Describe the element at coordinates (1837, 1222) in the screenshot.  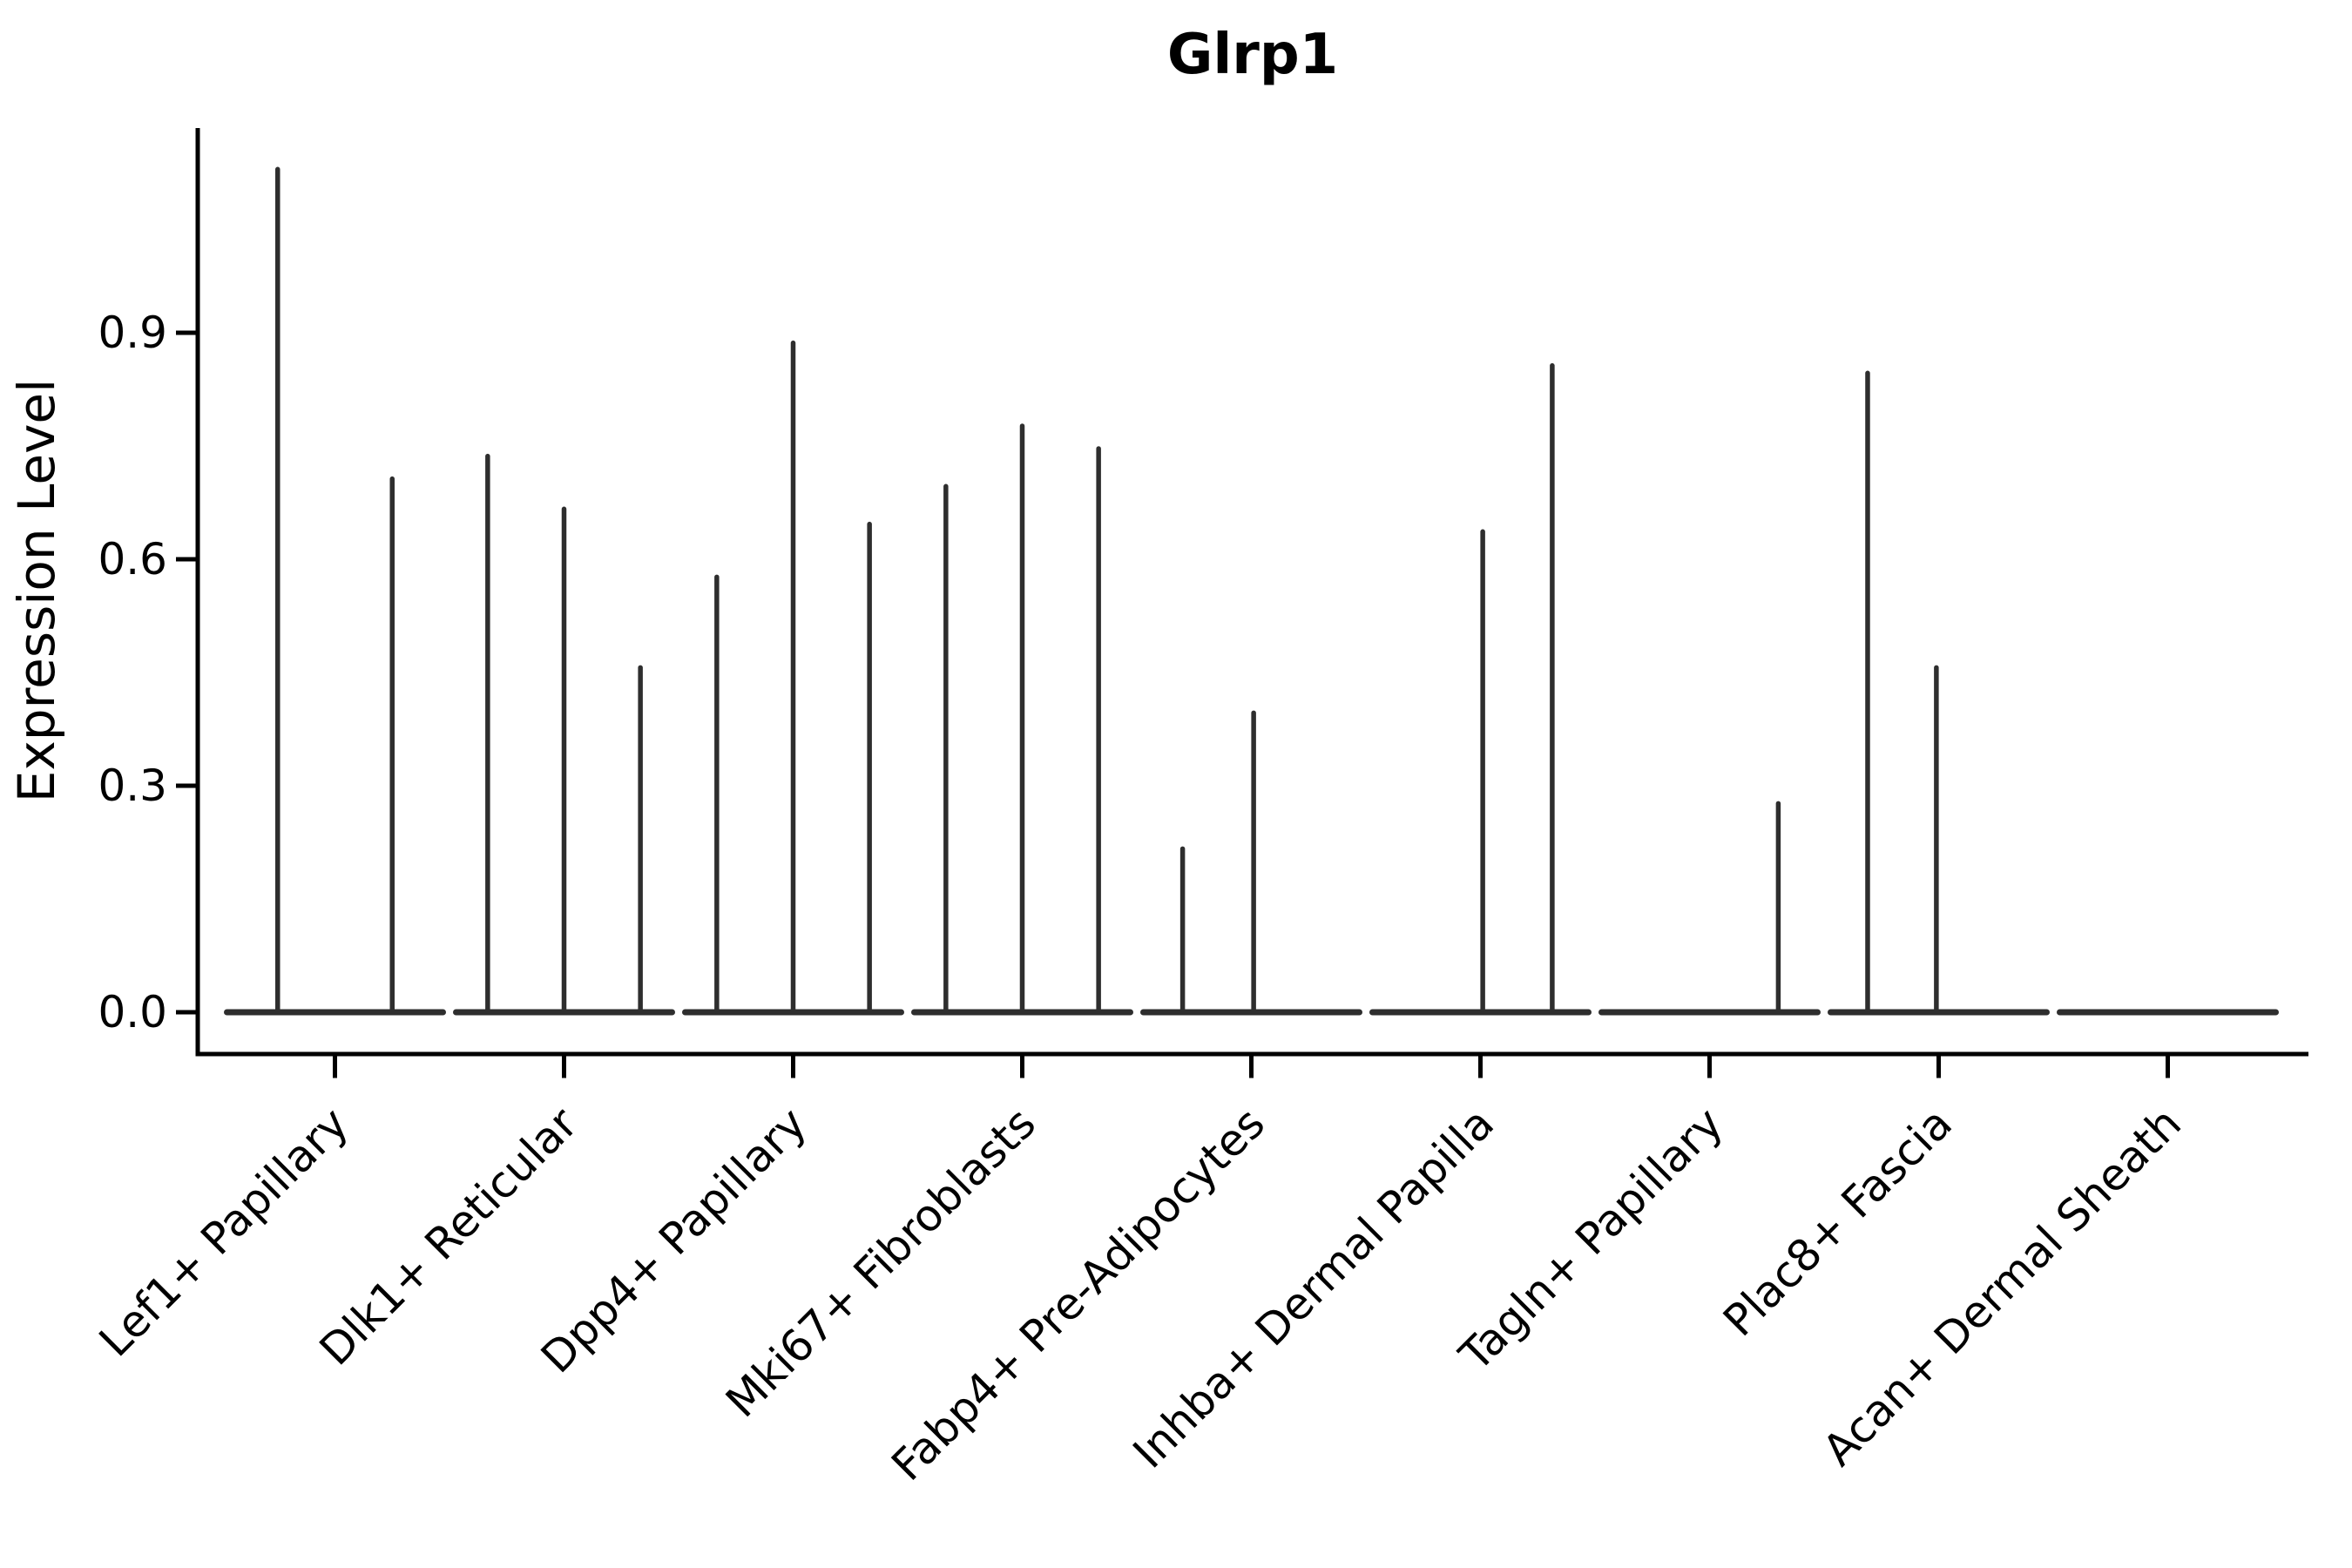
I see `x-tick-label: Plac8+ Fascia` at that location.